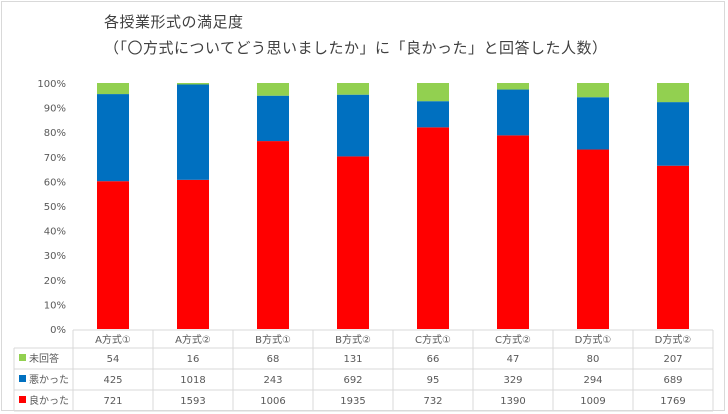 The height and width of the screenshot is (414, 728). Describe the element at coordinates (174, 22) in the screenshot. I see `chart-title: 各授業形式の満足度` at that location.